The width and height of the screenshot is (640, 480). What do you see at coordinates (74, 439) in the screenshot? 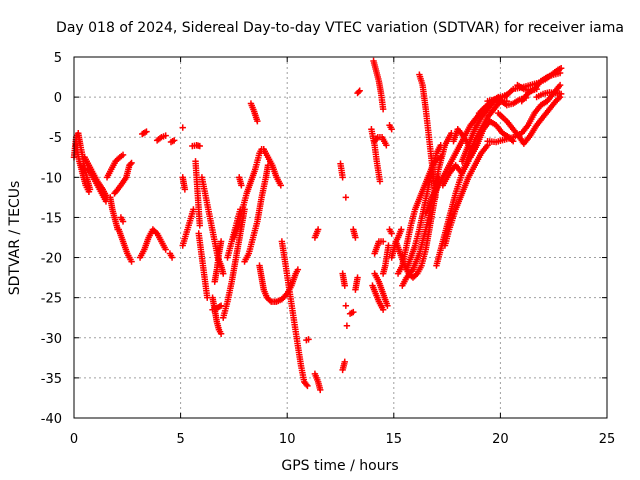
I see `x-tick-label: 0` at bounding box center [74, 439].